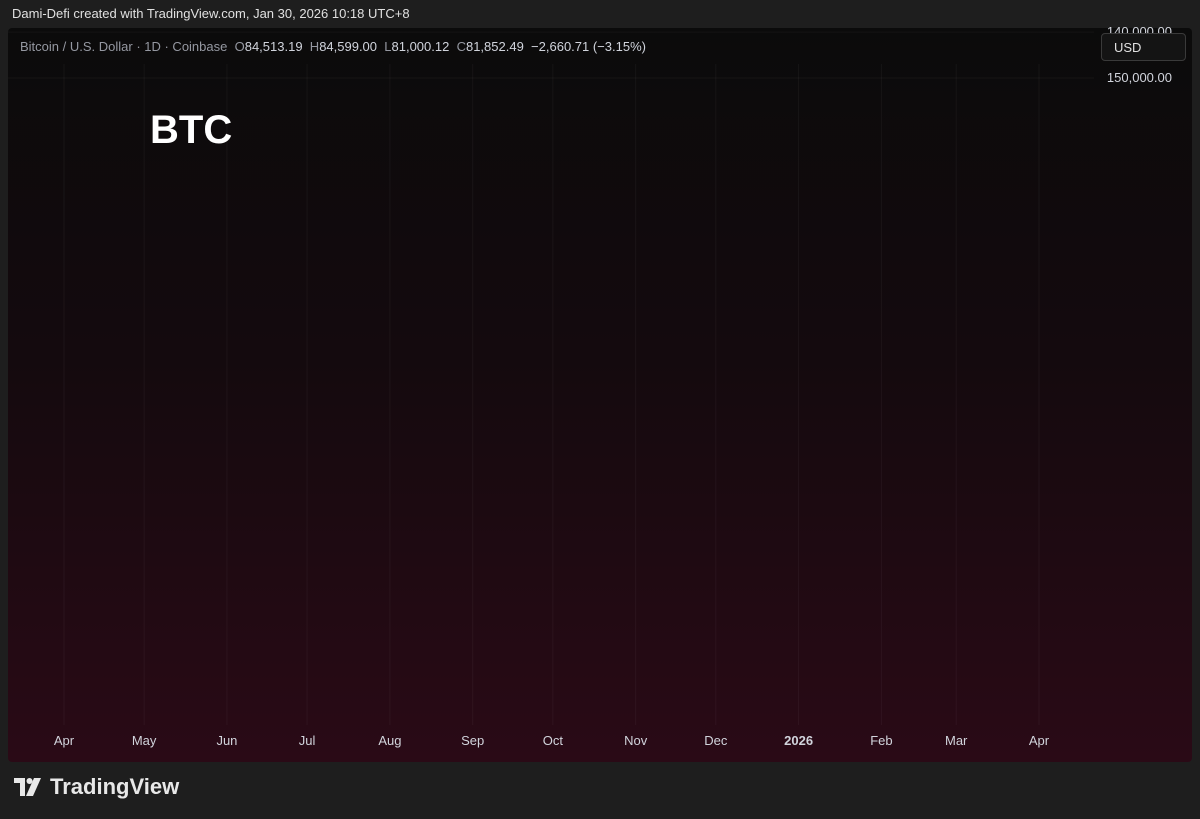  Describe the element at coordinates (115, 786) in the screenshot. I see `brand-name: TradingView` at that location.